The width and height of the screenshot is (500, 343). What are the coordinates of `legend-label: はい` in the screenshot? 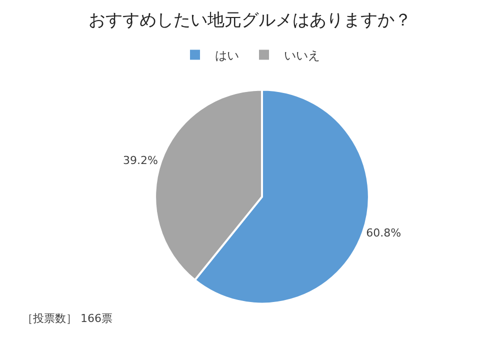 It's located at (227, 55).